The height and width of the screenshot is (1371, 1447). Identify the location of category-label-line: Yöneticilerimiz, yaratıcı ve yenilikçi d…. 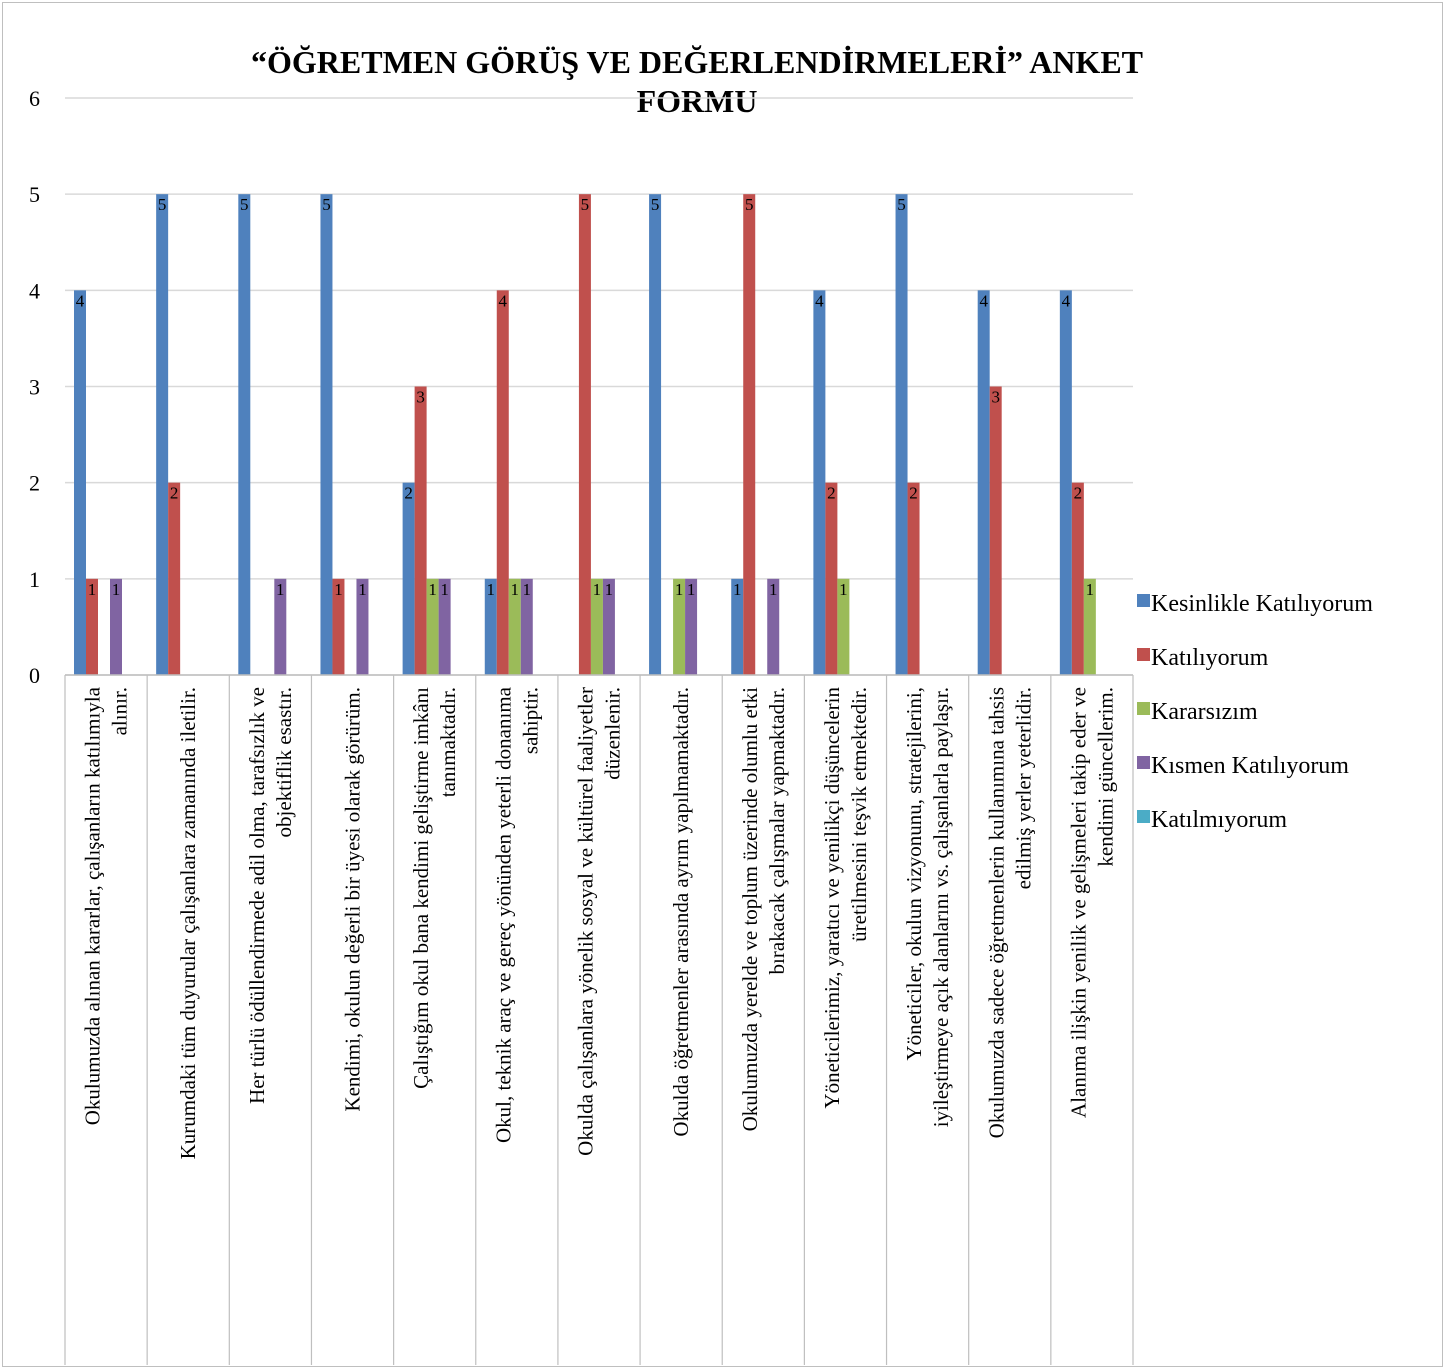
(832, 898).